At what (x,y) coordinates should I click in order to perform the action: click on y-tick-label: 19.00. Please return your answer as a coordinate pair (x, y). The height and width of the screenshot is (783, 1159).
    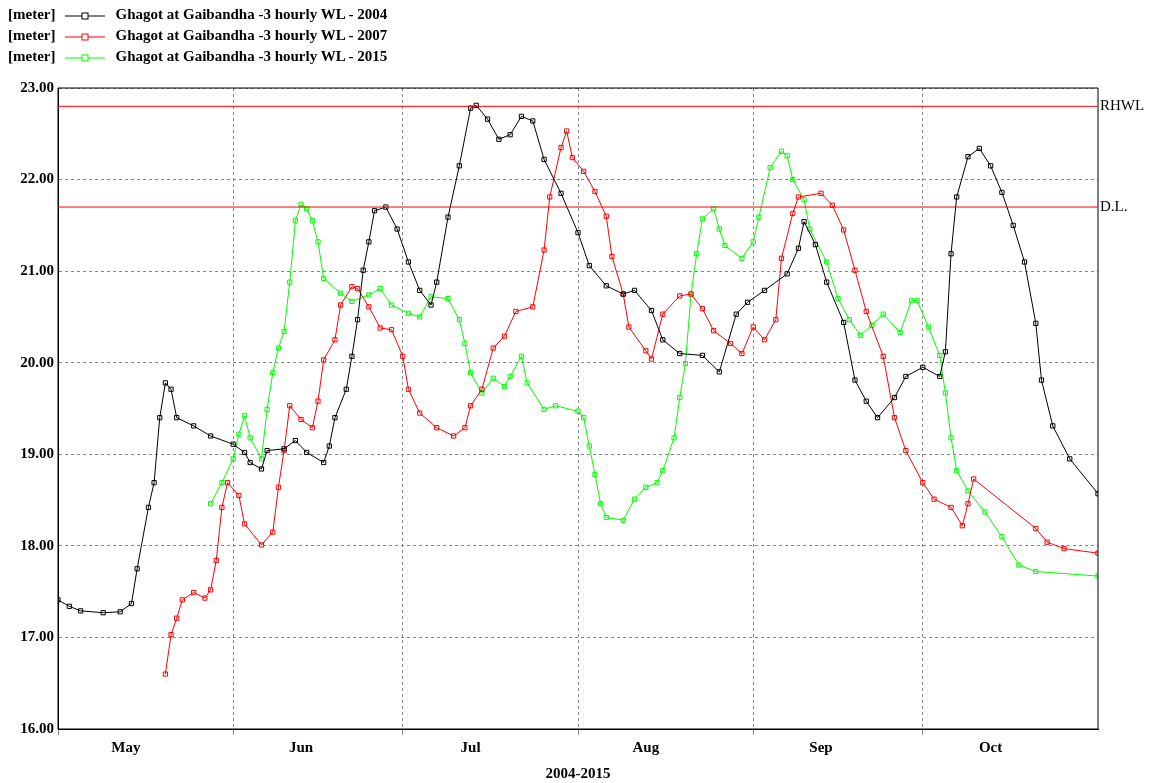
    Looking at the image, I should click on (37, 453).